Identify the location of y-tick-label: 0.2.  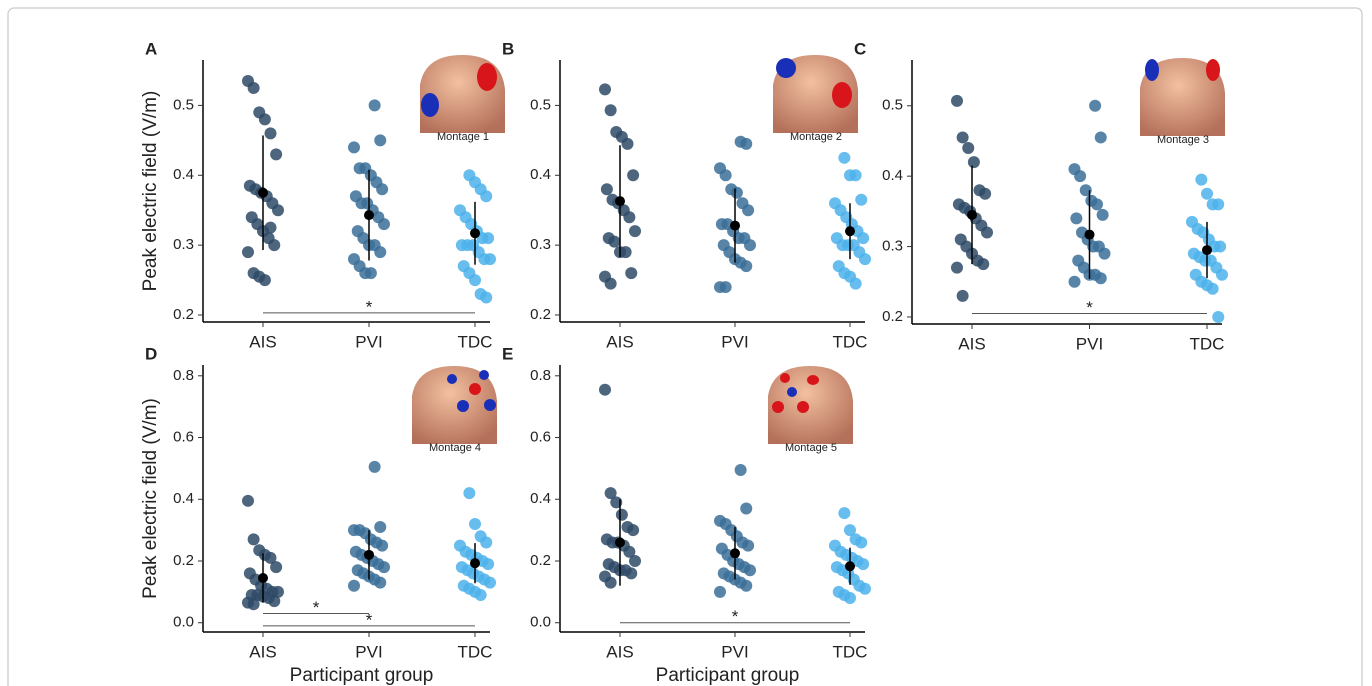
(540, 560).